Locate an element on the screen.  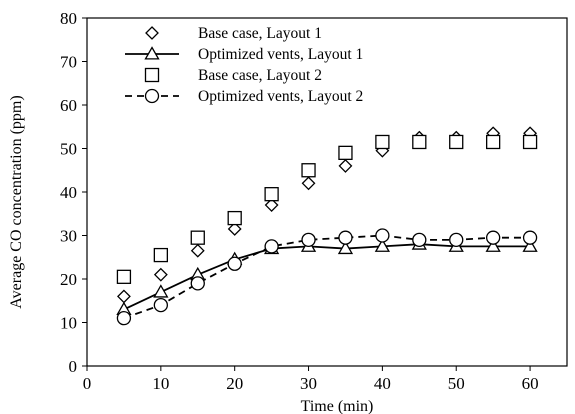
legend-label-1: Base case, Layout 1 is located at coordinates (260, 33).